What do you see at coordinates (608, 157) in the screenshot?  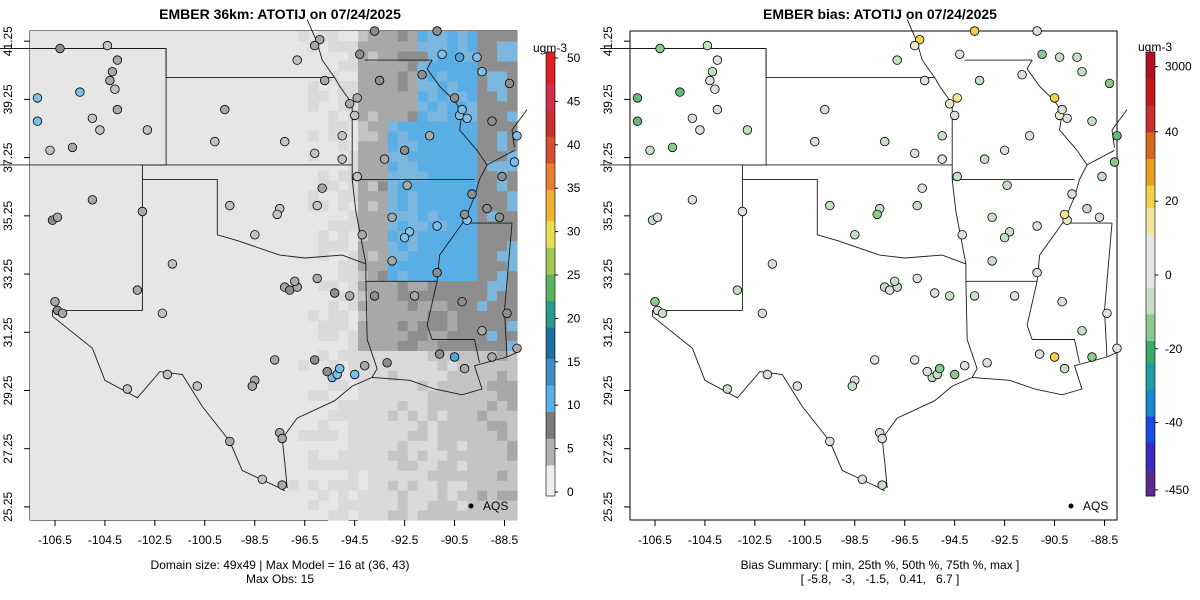 I see `y-tick-label: 37.25` at bounding box center [608, 157].